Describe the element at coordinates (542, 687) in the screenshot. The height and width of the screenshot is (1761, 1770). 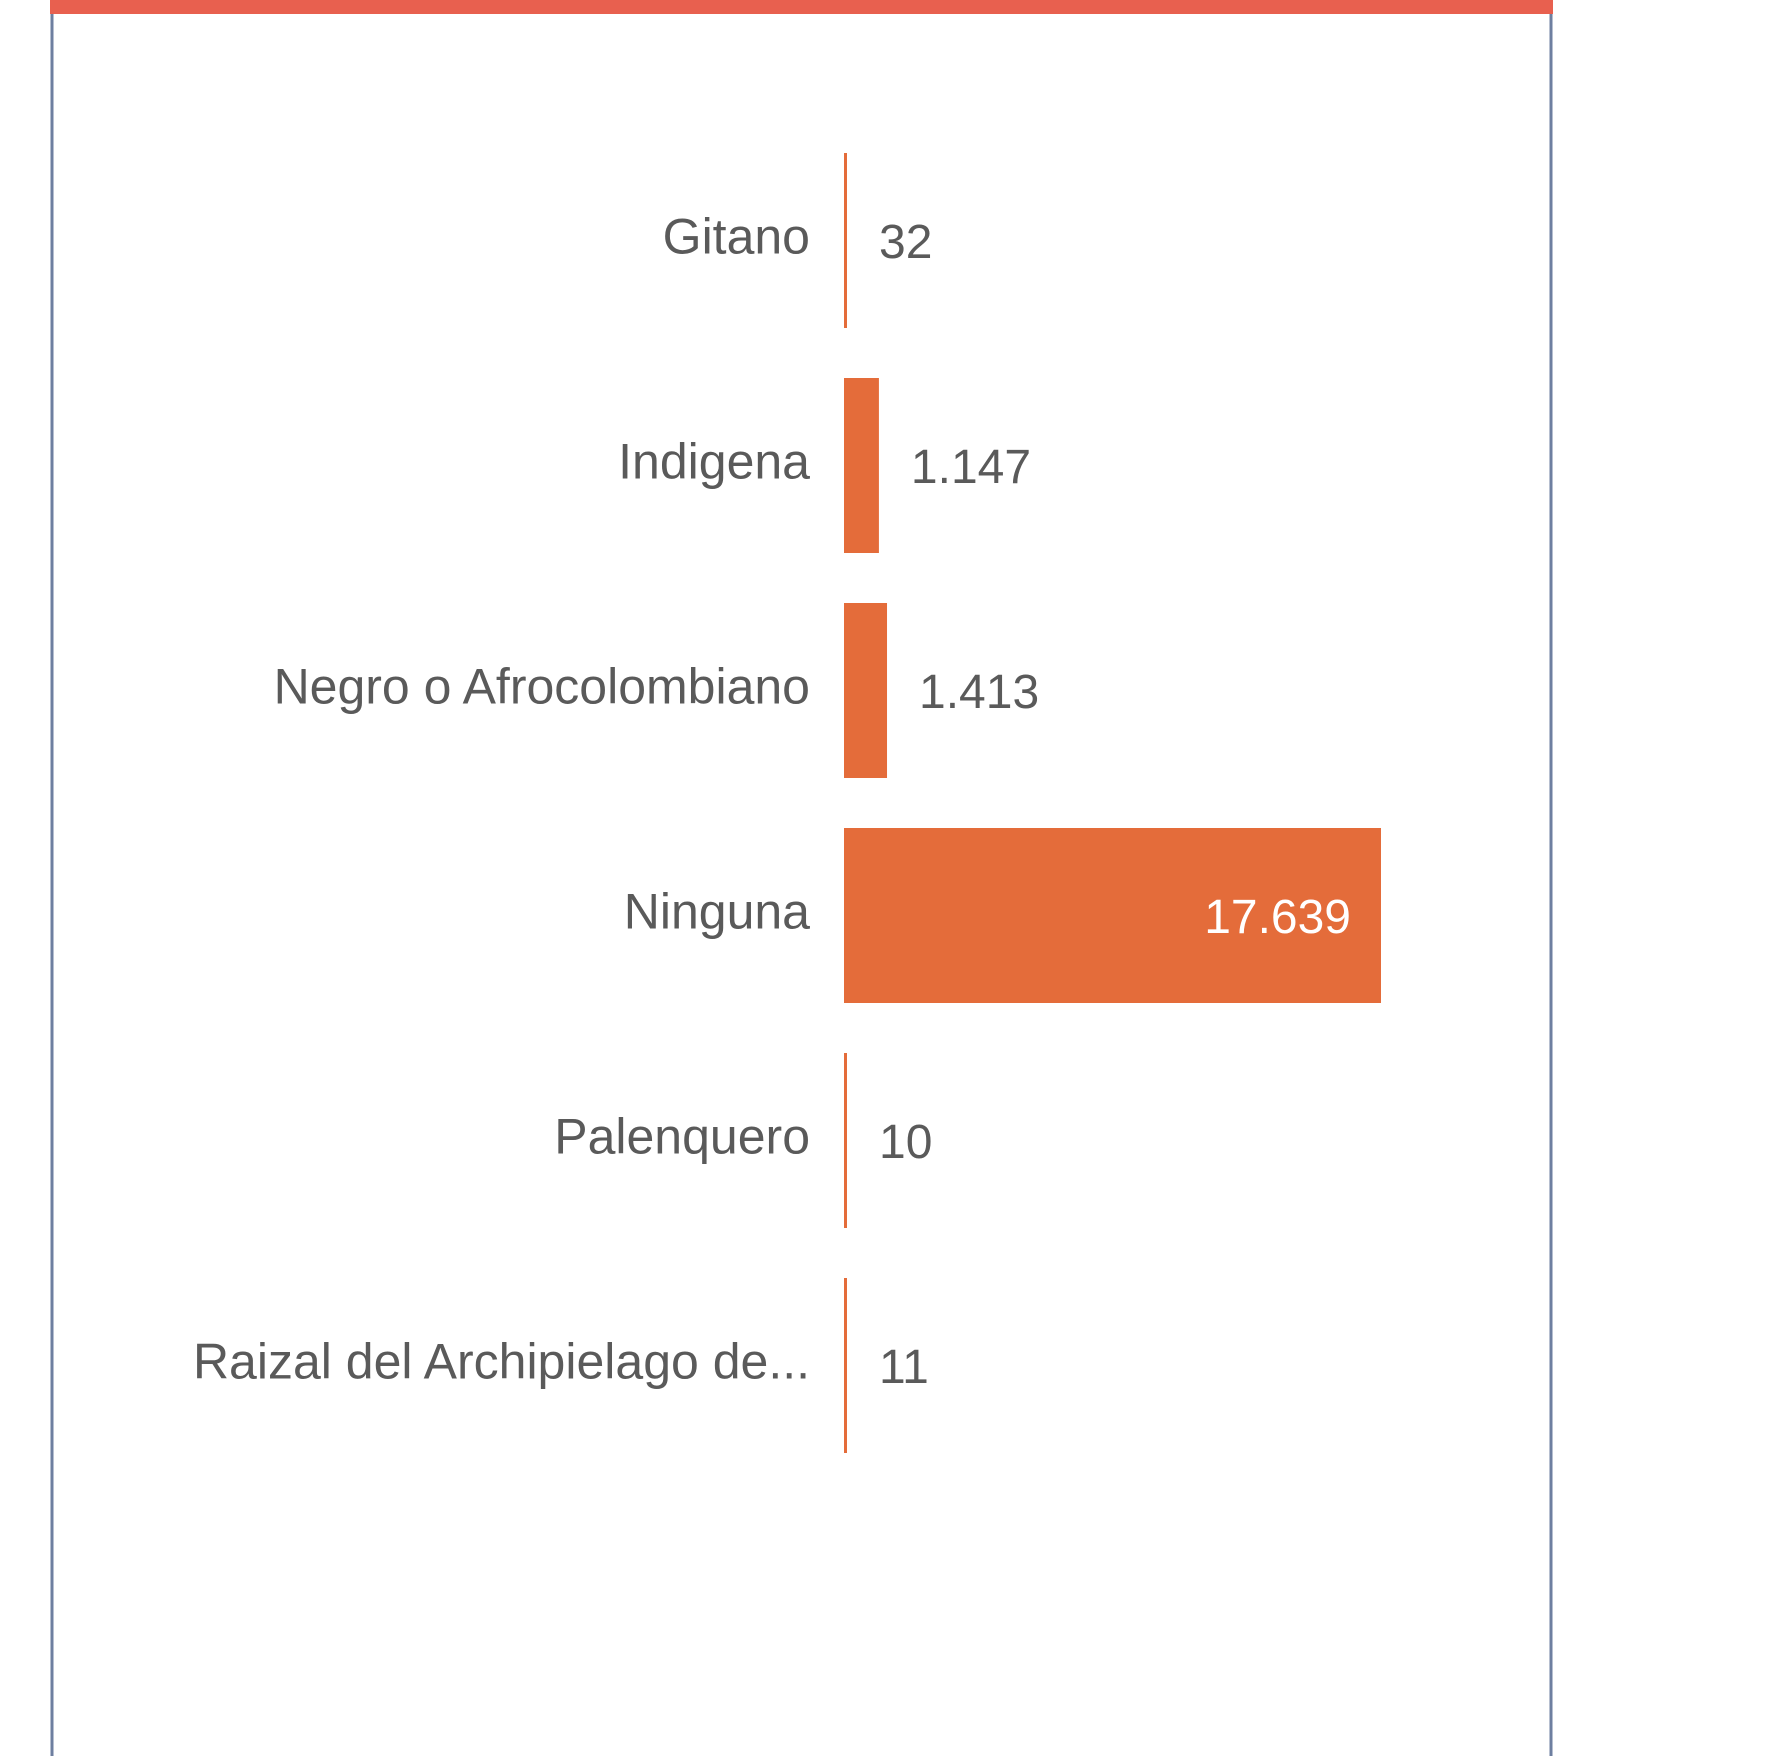
I see `category-label: Negro o Afrocolombiano` at that location.